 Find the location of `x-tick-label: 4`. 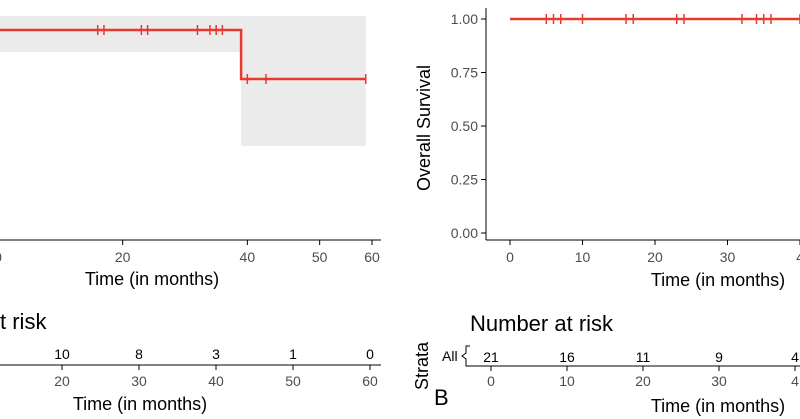

x-tick-label: 4 is located at coordinates (798, 257).